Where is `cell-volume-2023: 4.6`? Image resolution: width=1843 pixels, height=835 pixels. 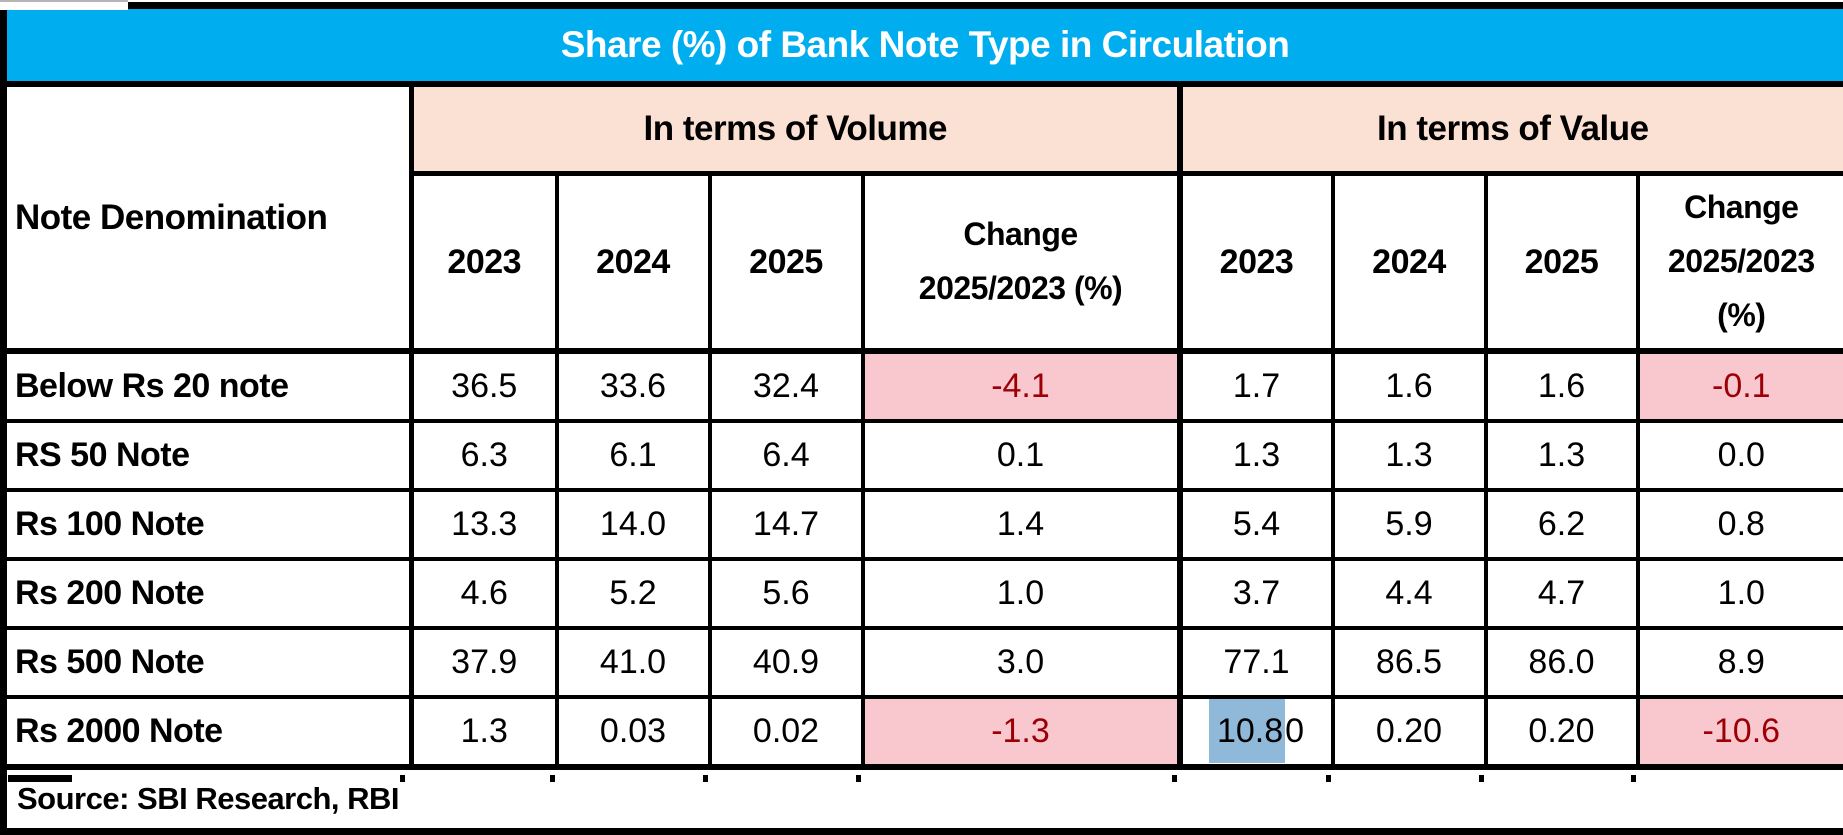 cell-volume-2023: 4.6 is located at coordinates (484, 593).